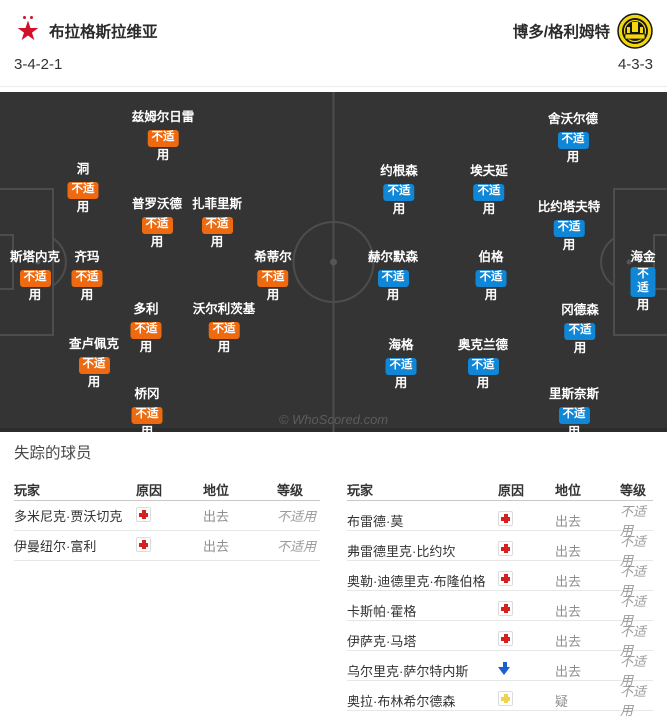  I want to click on home-player: 希蒂尔 不适 用, so click(273, 276).